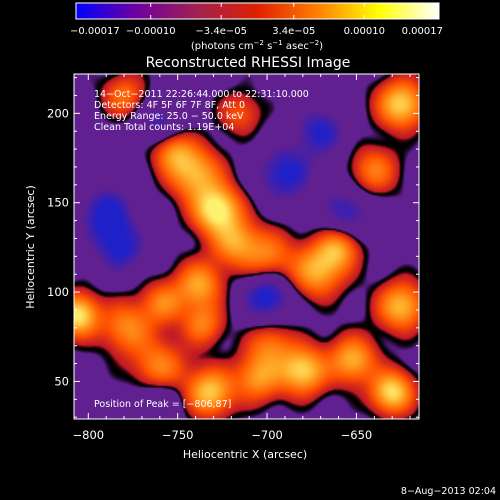 The height and width of the screenshot is (500, 500). What do you see at coordinates (89, 435) in the screenshot?
I see `x-tick-label: −800` at bounding box center [89, 435].